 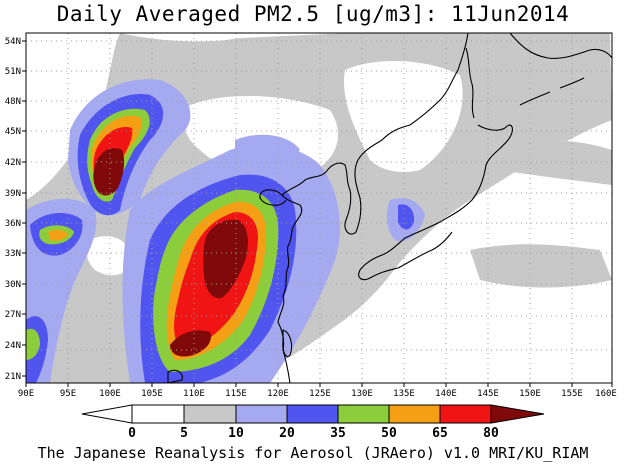 What do you see at coordinates (13, 377) in the screenshot?
I see `lat-label: 21N` at bounding box center [13, 377].